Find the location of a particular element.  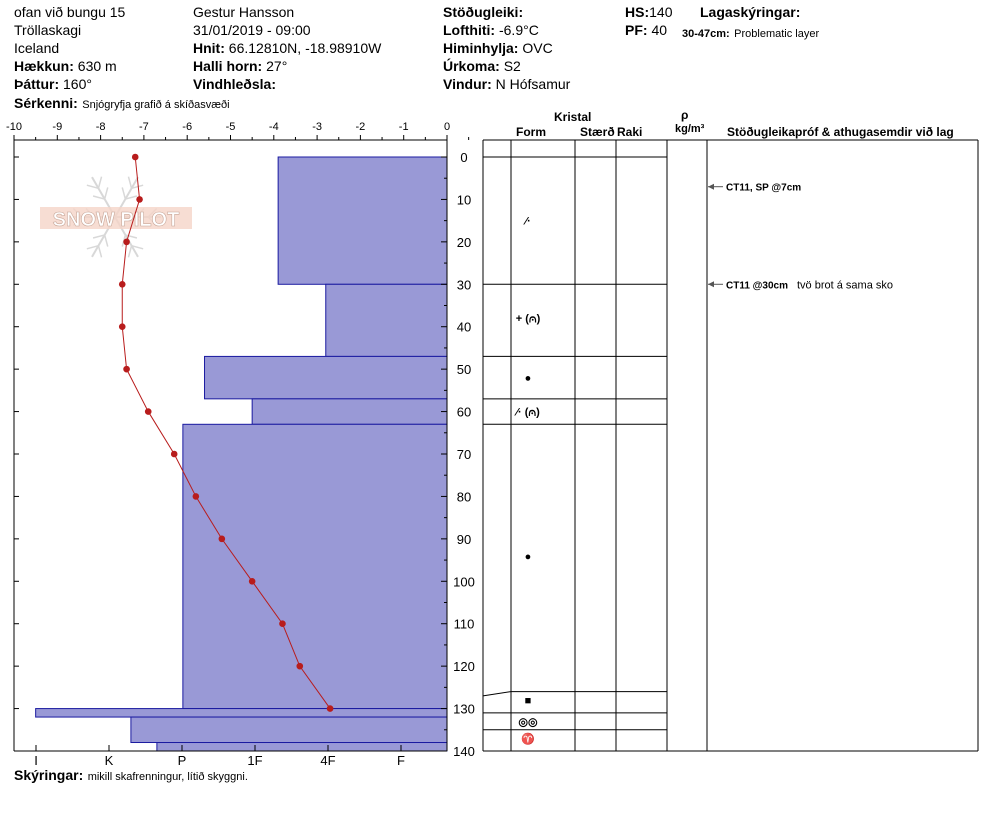

logo-band is located at coordinates (116, 218).